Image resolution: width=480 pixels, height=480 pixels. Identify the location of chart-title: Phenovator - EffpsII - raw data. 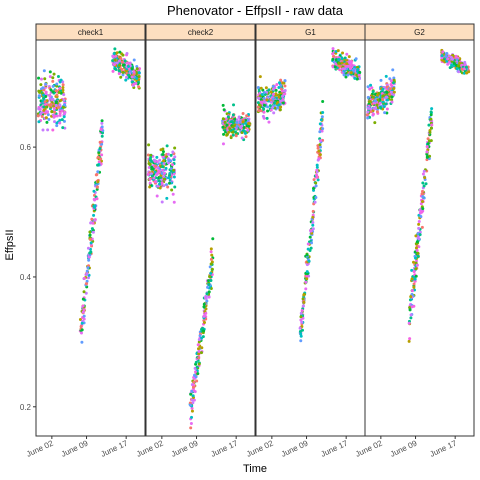
(255, 10).